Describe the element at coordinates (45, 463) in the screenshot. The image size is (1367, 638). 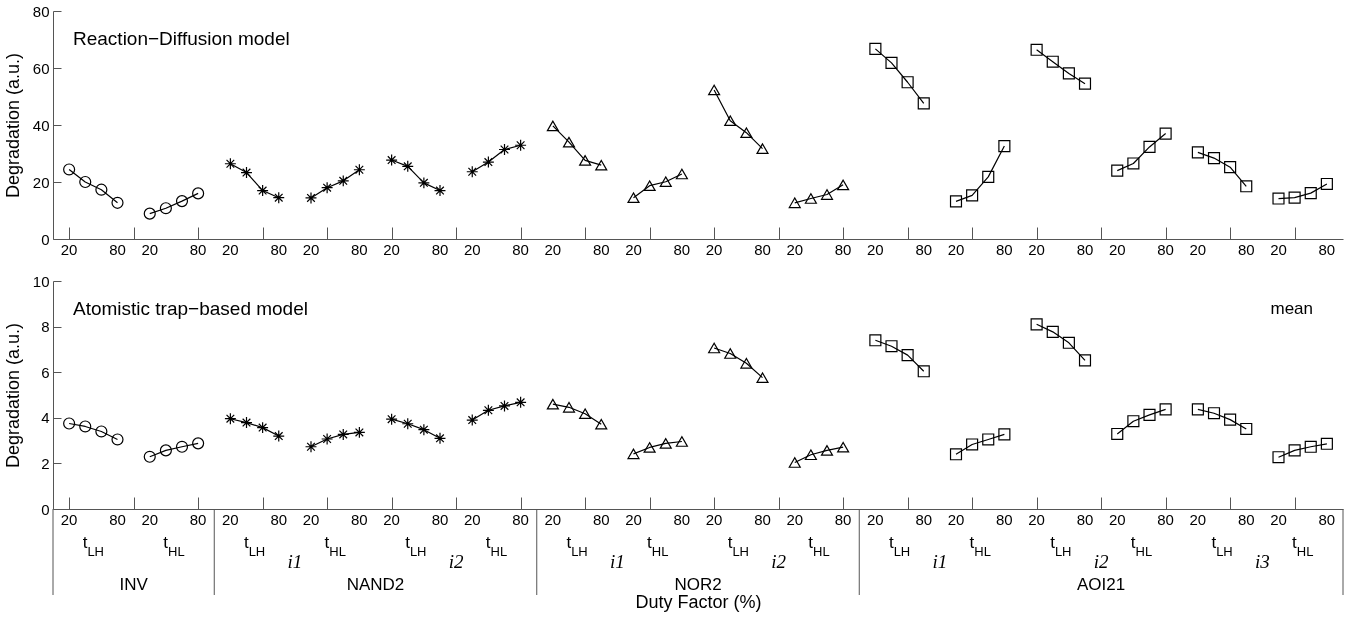
I see `y-tick-label: 2` at that location.